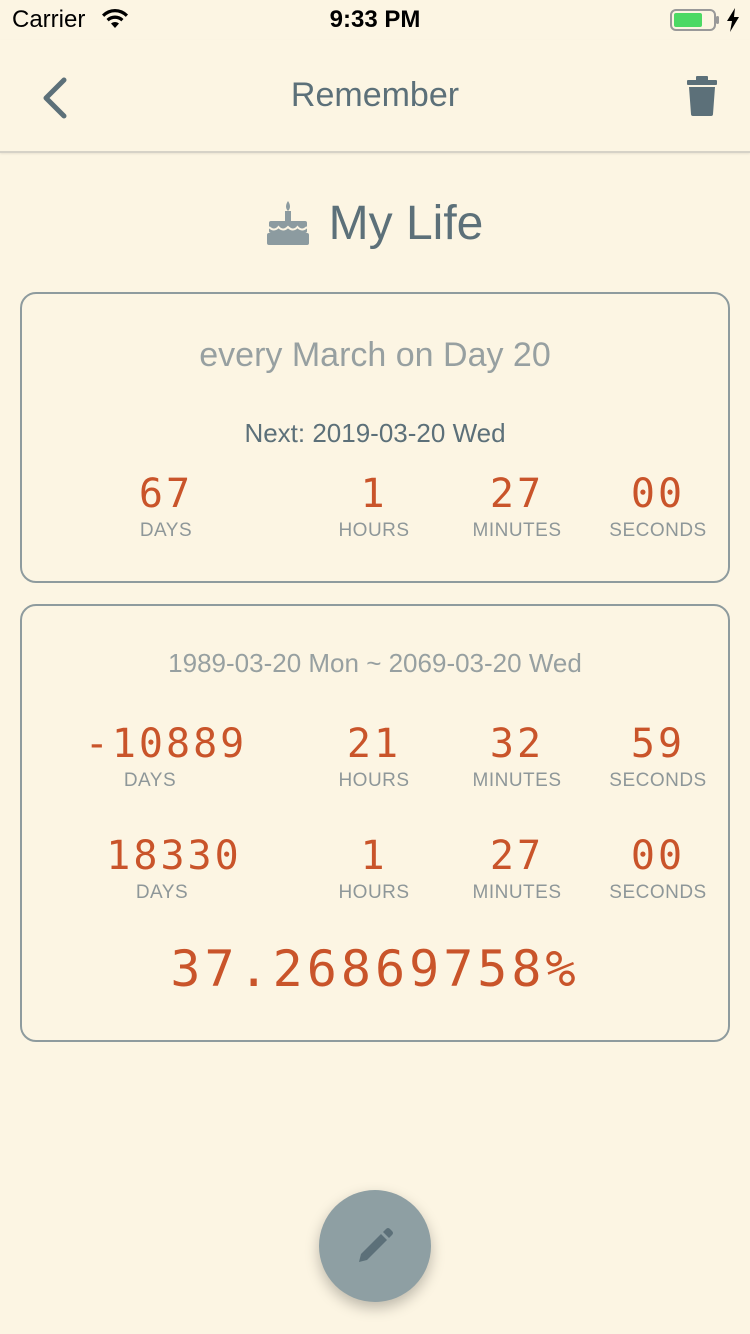 The height and width of the screenshot is (1334, 750). Describe the element at coordinates (695, 20) in the screenshot. I see `battery-icon` at that location.